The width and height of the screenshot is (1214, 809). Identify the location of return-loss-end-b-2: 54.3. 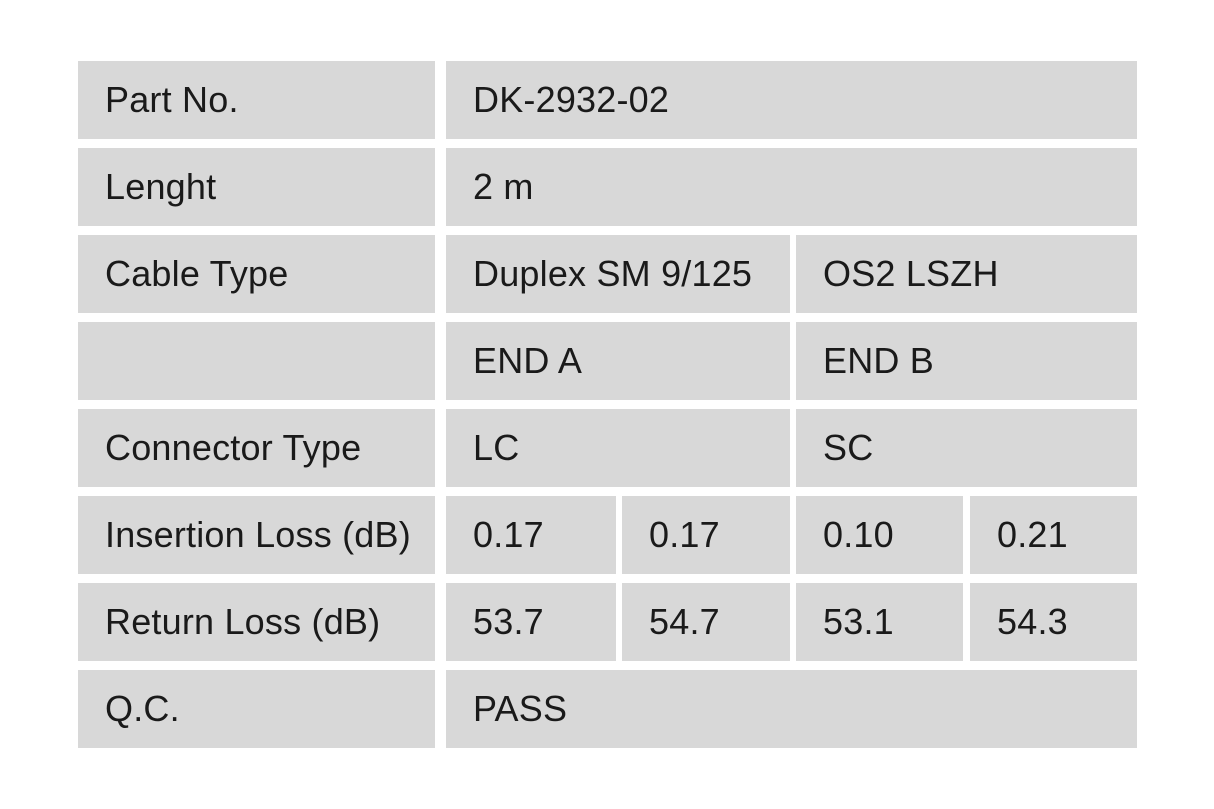
(1053, 622).